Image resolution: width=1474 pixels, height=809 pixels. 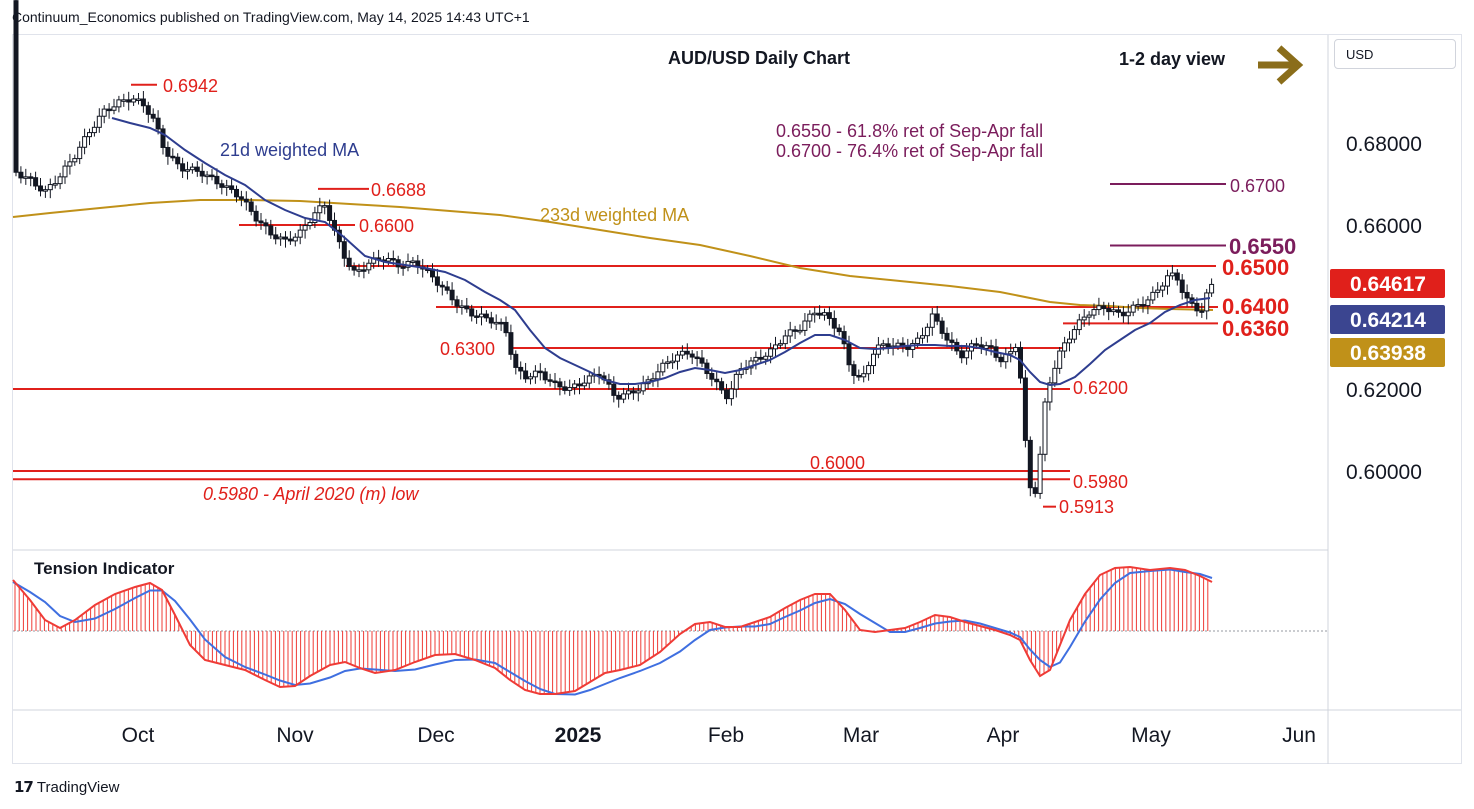 What do you see at coordinates (726, 735) in the screenshot?
I see `x-tick-label: Feb` at bounding box center [726, 735].